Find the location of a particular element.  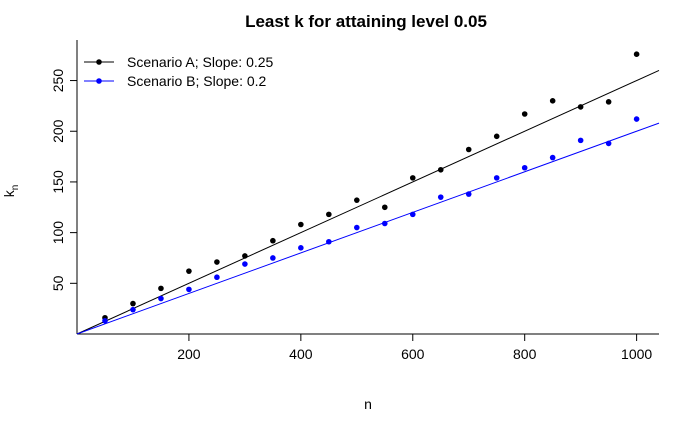

legend-label-0: Scenario A; Slope: 0.25 is located at coordinates (200, 62).